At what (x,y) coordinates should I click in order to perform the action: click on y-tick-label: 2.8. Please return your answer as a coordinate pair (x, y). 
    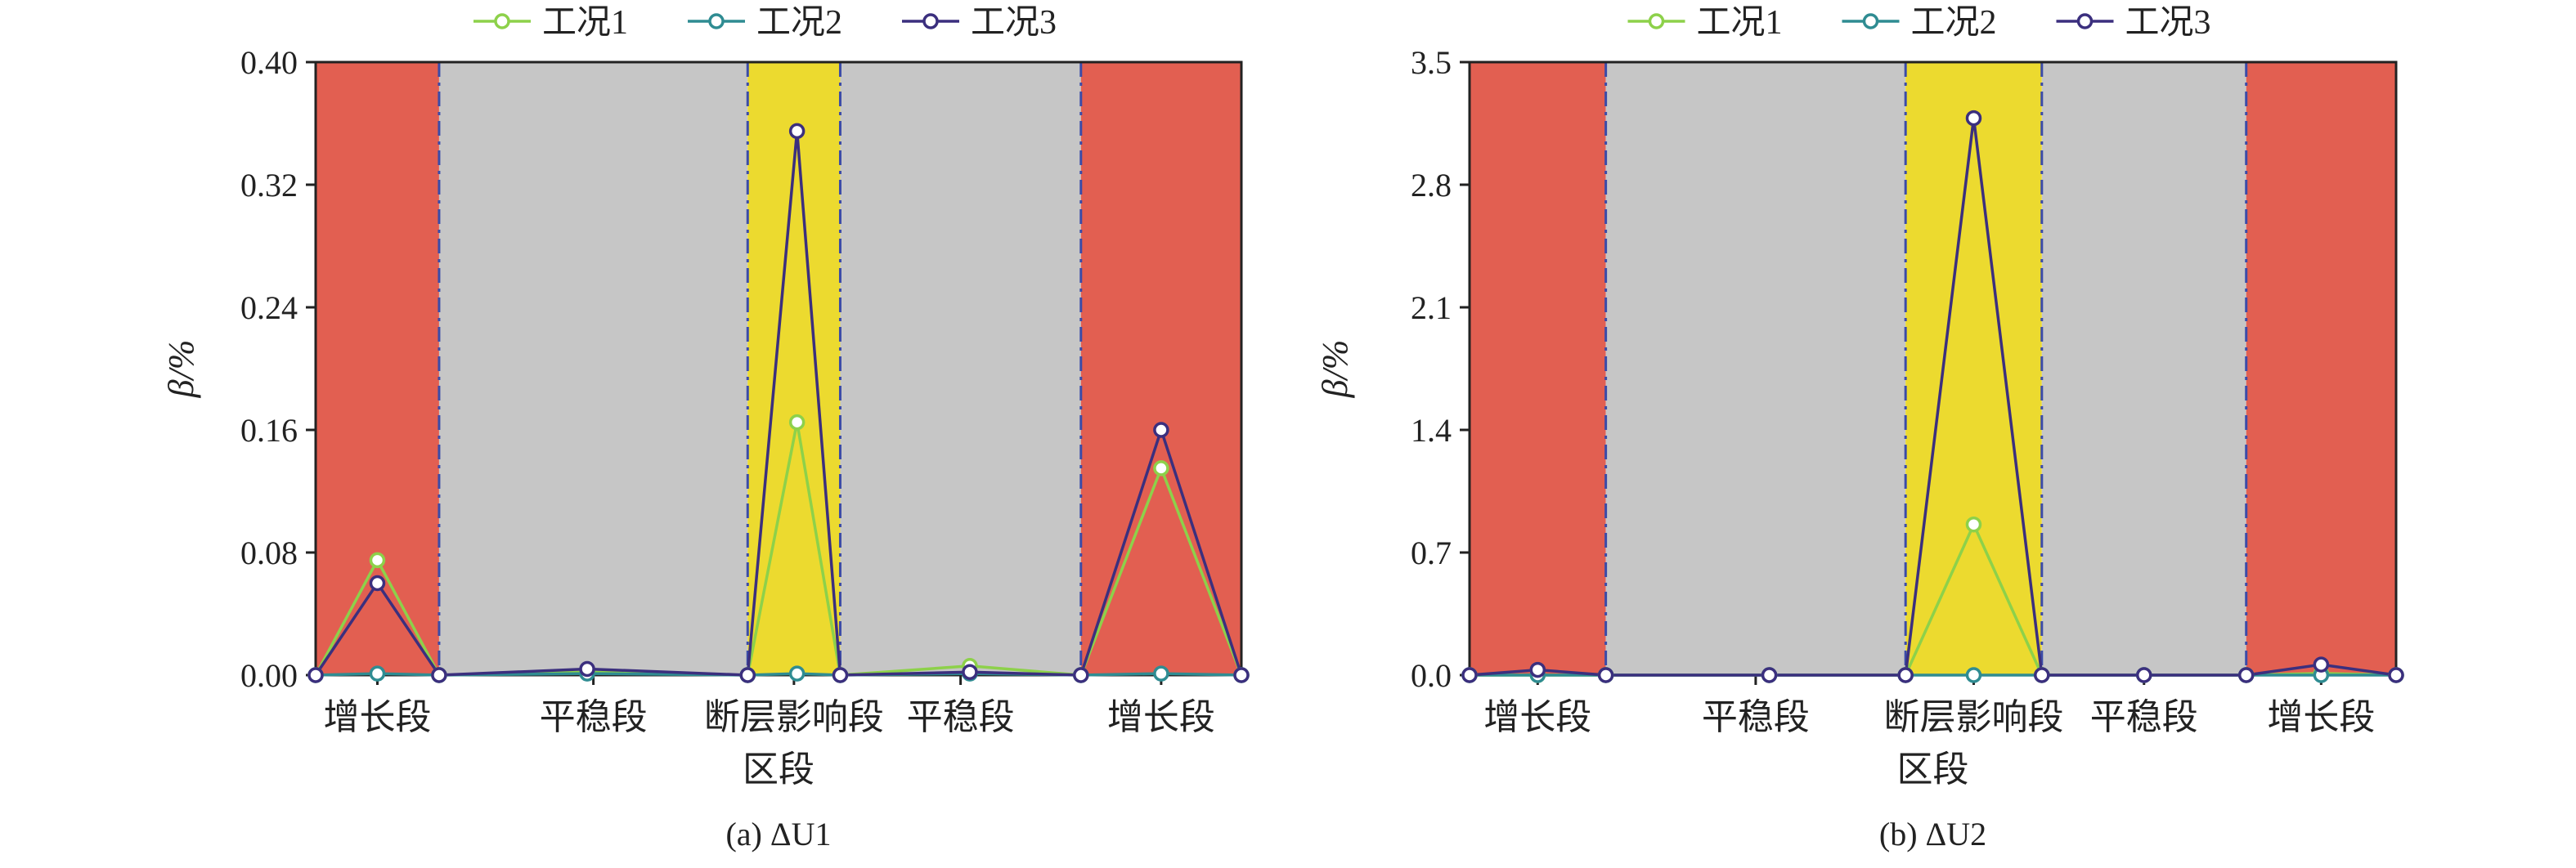
    Looking at the image, I should click on (1431, 185).